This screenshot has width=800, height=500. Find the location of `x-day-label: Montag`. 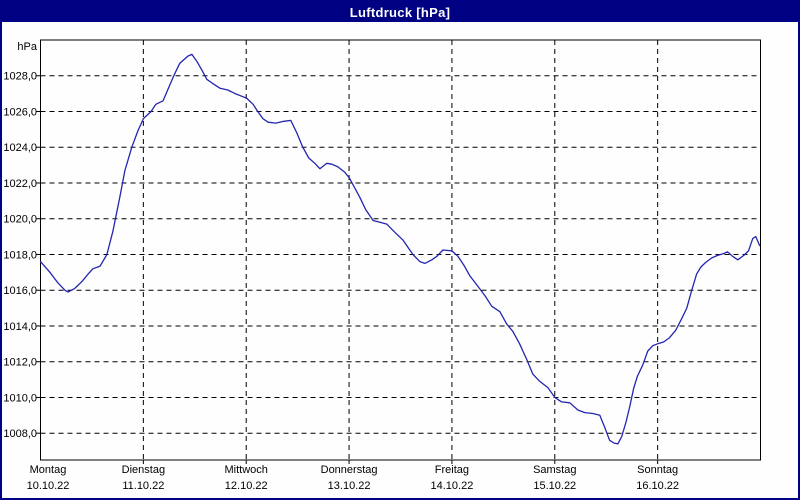

x-day-label: Montag is located at coordinates (48, 470).